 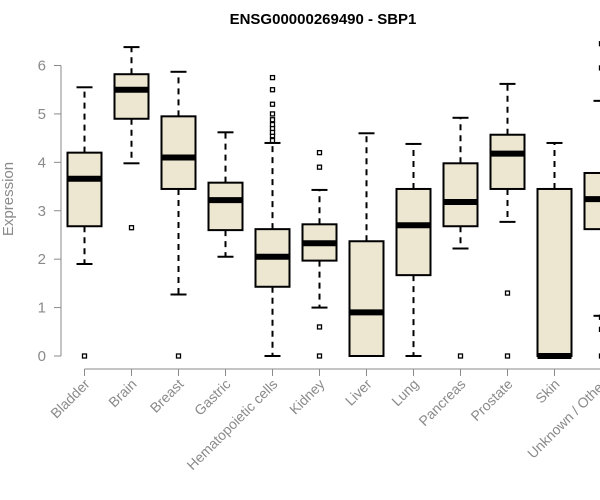 What do you see at coordinates (231, 424) in the screenshot?
I see `x-tick-label: Hematopoietic cells` at bounding box center [231, 424].